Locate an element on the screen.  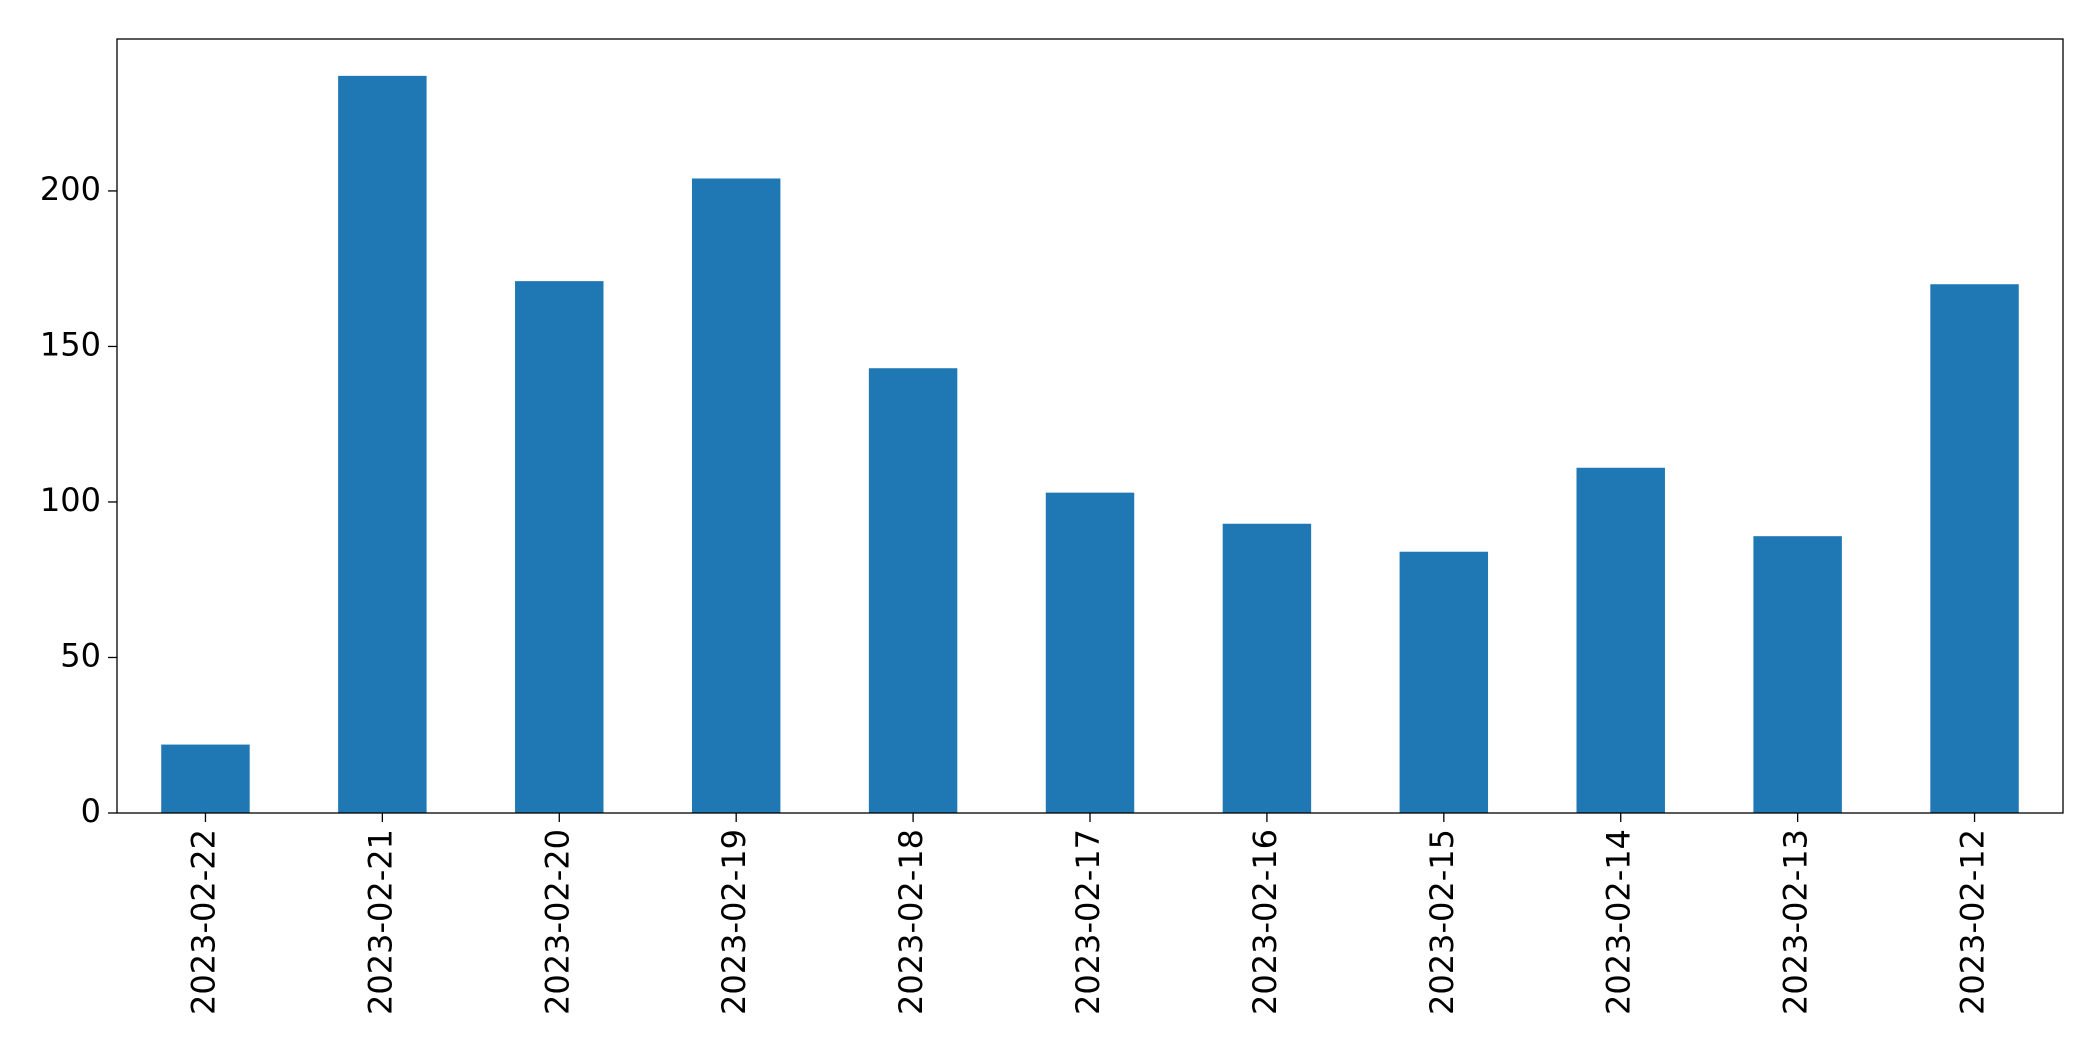
x-tick-label: 2023-02-20 is located at coordinates (557, 922).